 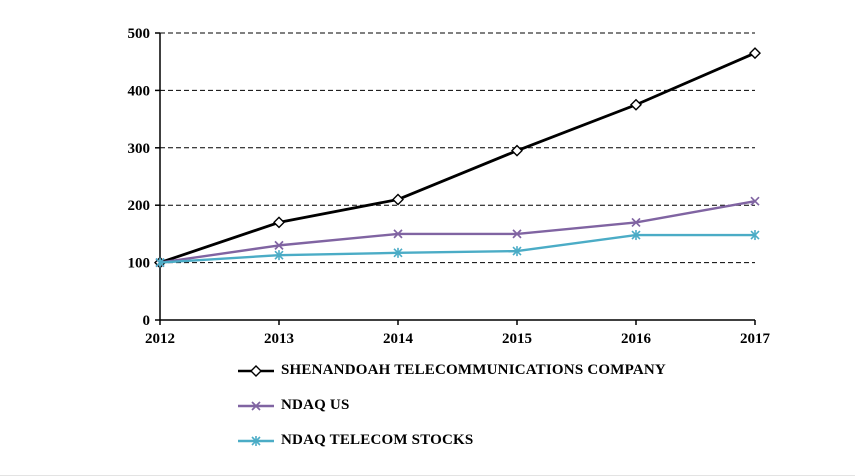 What do you see at coordinates (315, 405) in the screenshot?
I see `legend-label: NDAQ US` at bounding box center [315, 405].